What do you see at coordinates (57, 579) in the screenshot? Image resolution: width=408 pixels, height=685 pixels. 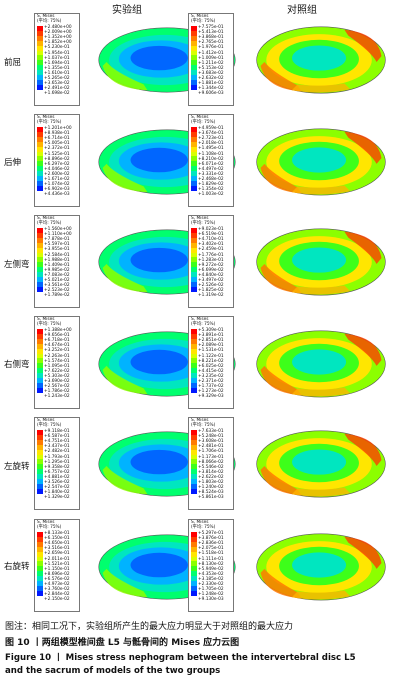 I see `legend-value: +6.576e-02` at bounding box center [57, 579].